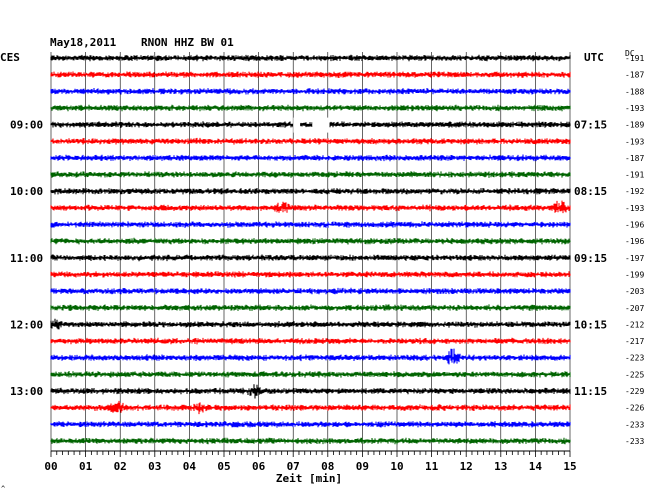 This screenshot has width=650, height=494. Describe the element at coordinates (594, 57) in the screenshot. I see `right-timezone-label: UTC` at that location.